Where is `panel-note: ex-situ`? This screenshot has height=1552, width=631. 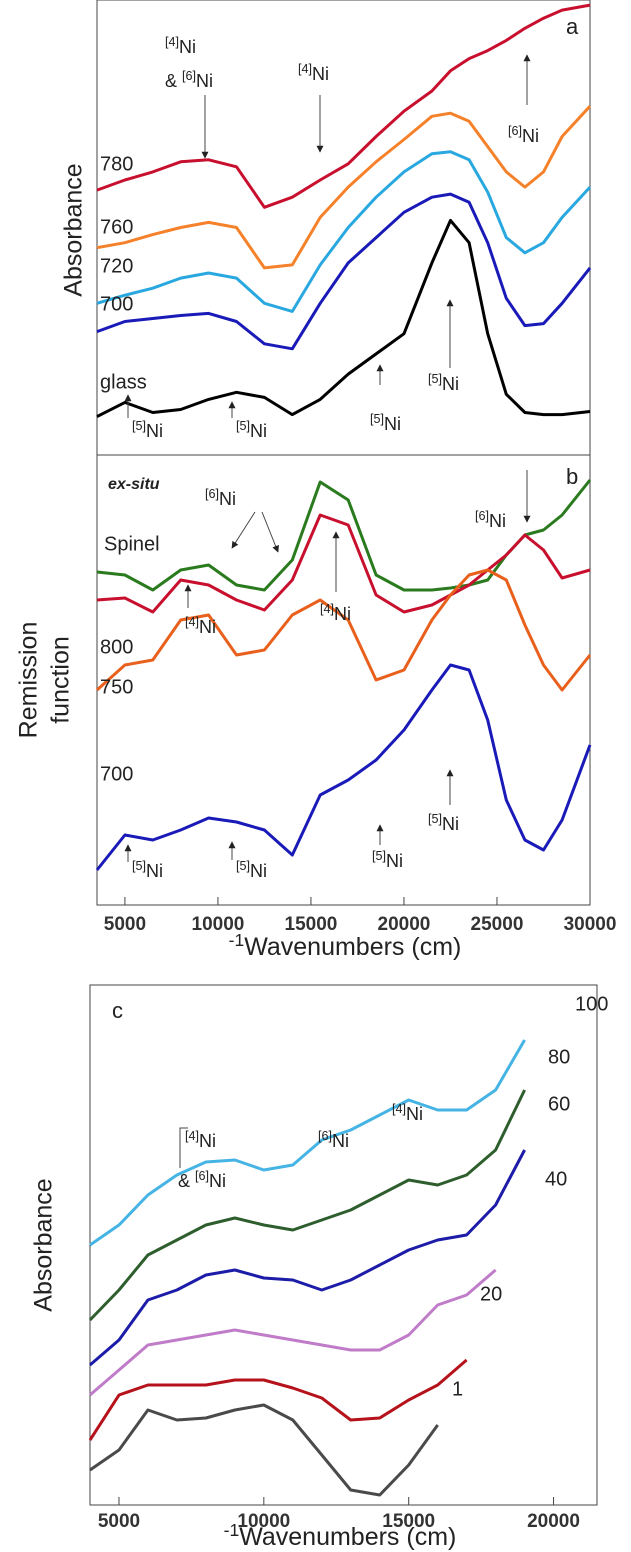 panel-note: ex-situ is located at coordinates (134, 484).